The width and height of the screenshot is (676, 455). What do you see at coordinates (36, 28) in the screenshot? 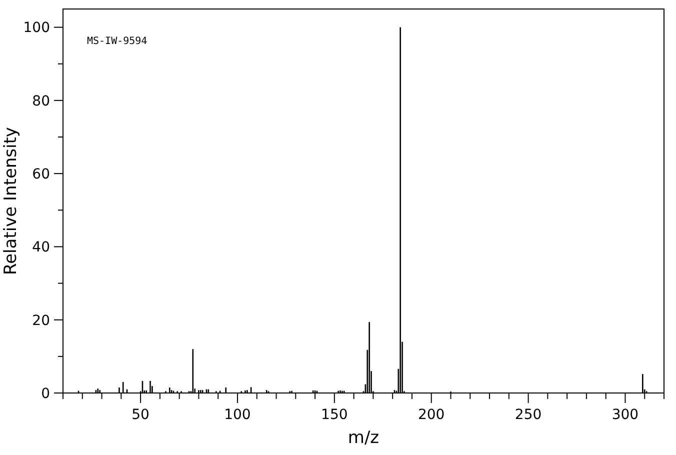
I see `y-tick-label: 100` at bounding box center [36, 28].